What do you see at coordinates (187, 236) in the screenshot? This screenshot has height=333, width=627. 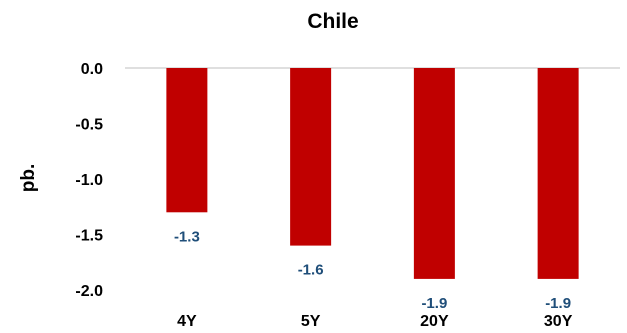 I see `data-label: -1.3` at bounding box center [187, 236].